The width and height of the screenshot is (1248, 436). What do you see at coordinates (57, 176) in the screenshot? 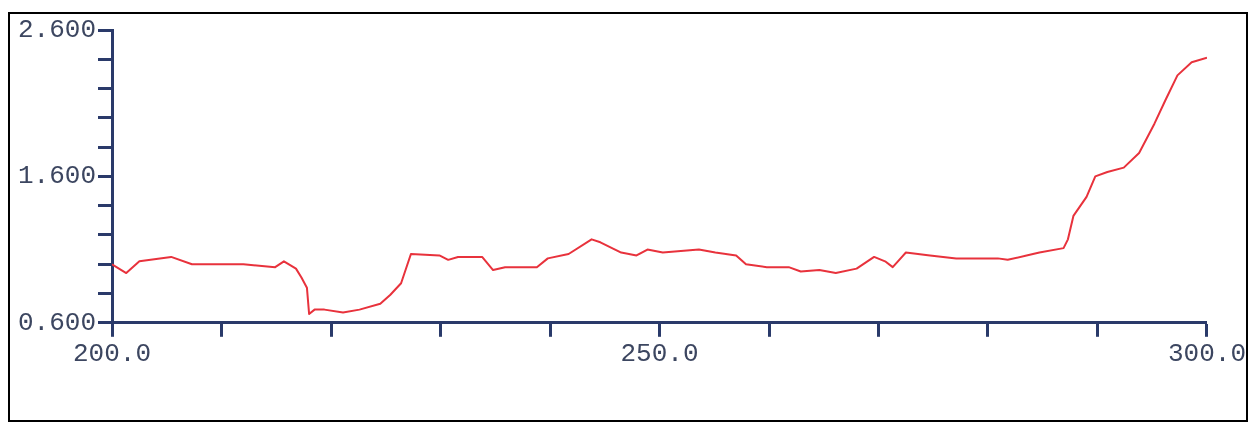
I see `y-tick-label: 1.600` at bounding box center [57, 176].